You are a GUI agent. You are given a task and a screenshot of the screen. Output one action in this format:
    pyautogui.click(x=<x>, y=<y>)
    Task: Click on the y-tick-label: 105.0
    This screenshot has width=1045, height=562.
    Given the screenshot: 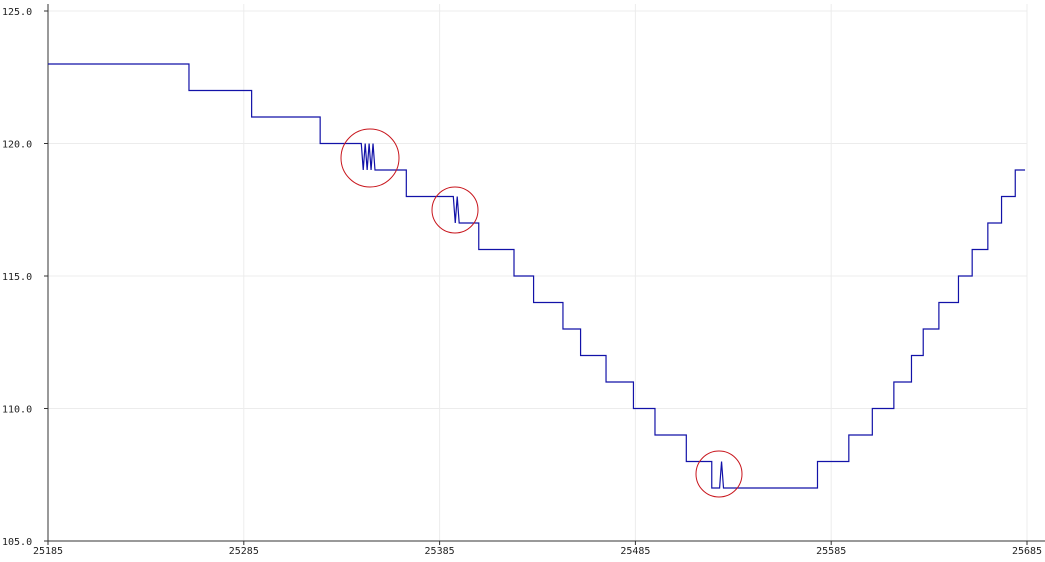 What is the action you would take?
    pyautogui.click(x=17, y=542)
    